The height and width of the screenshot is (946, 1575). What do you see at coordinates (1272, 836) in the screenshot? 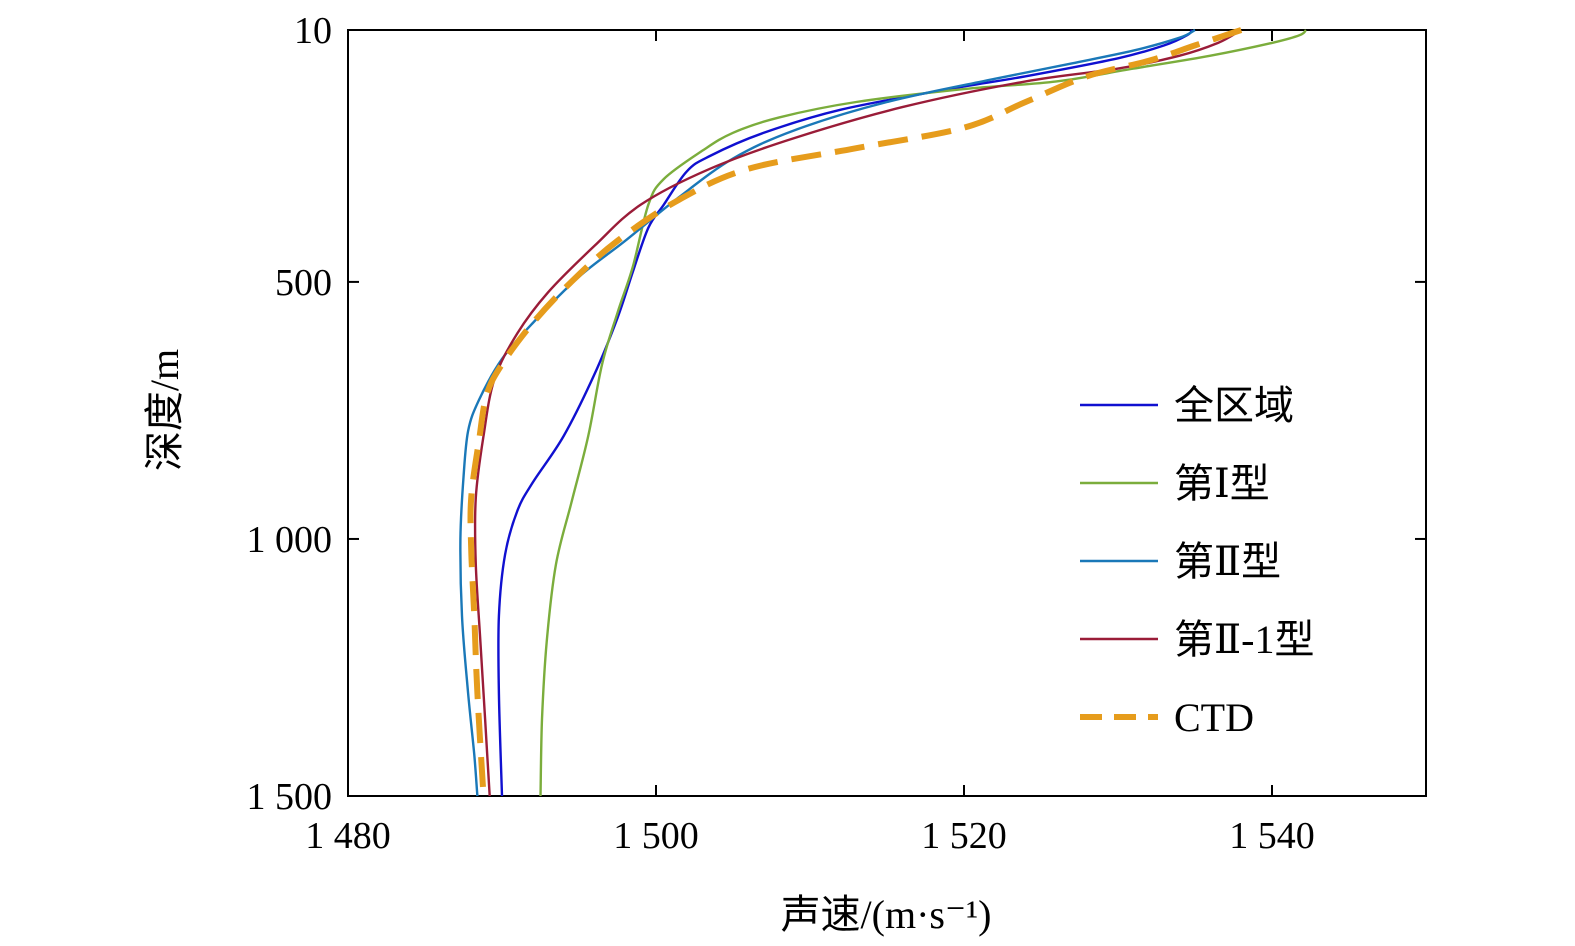
I see `x-tick-label: 1 540` at bounding box center [1272, 836].